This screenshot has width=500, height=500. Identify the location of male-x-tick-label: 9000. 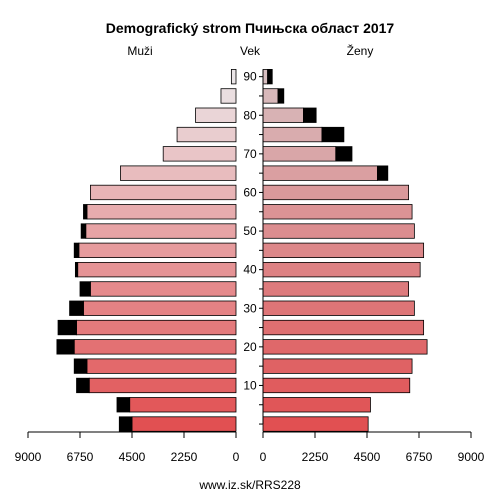
(28, 457).